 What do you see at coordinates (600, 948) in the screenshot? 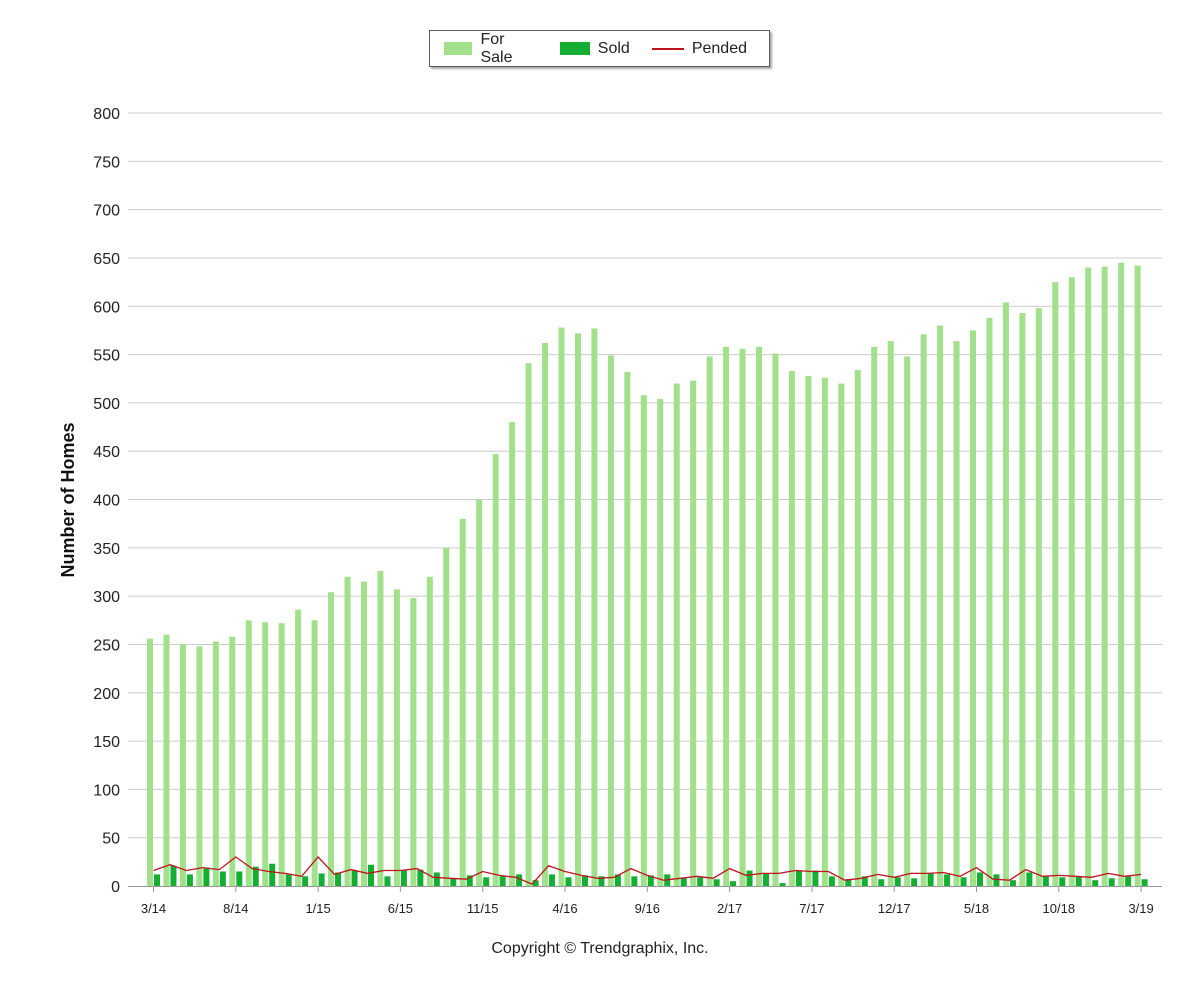
I see `copyright-notice: Copyright © Trendgraphix, Inc.` at bounding box center [600, 948].